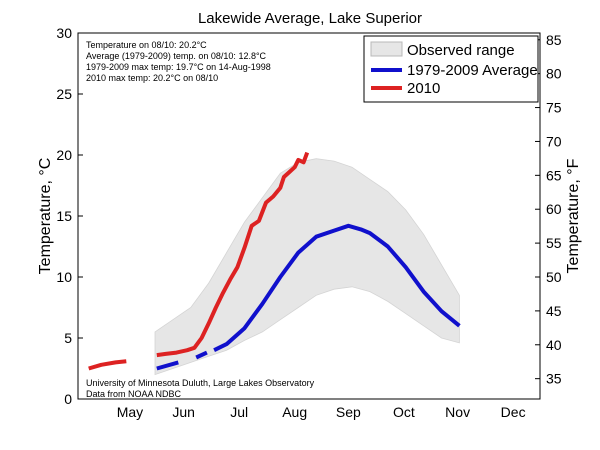 The image size is (600, 450). Describe the element at coordinates (554, 345) in the screenshot. I see `y-tick-label-right: 40` at that location.